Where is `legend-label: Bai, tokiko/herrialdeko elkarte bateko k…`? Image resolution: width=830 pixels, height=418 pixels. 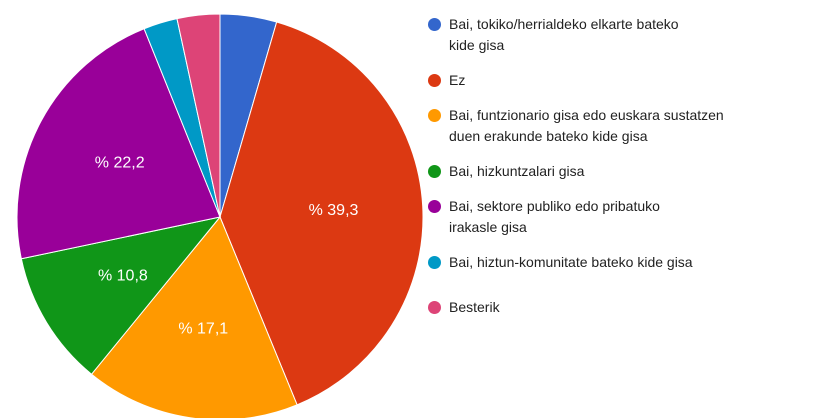
legend-label: Bai, tokiko/herrialdeko elkarte bateko k… is located at coordinates (564, 34).